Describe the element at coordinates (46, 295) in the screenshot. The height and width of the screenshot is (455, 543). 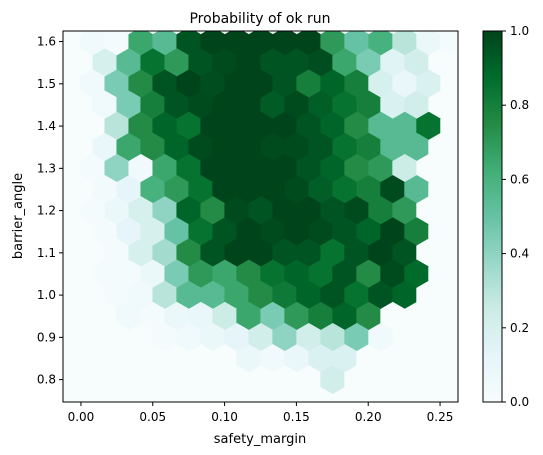
I see `y-tick-label: 1.0` at that location.